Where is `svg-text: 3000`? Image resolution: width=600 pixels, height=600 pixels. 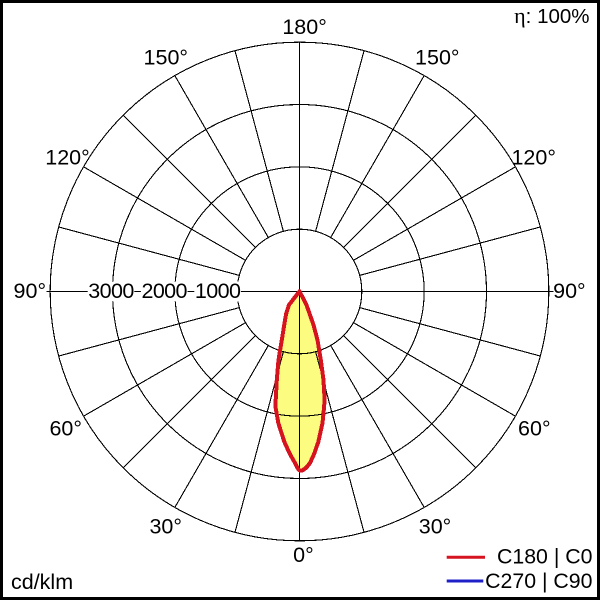
svg-text: 3000 is located at coordinates (111, 291).